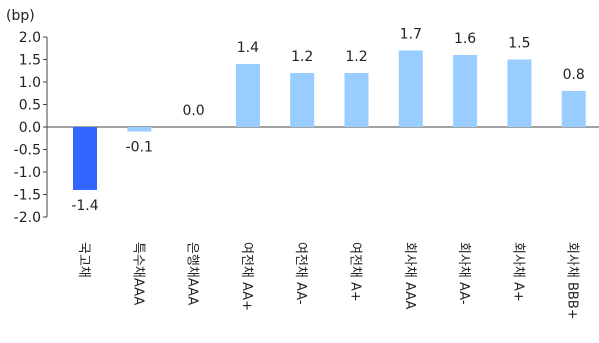 The height and width of the screenshot is (343, 599). I want to click on y-tick-label: -1.5, so click(27, 196).